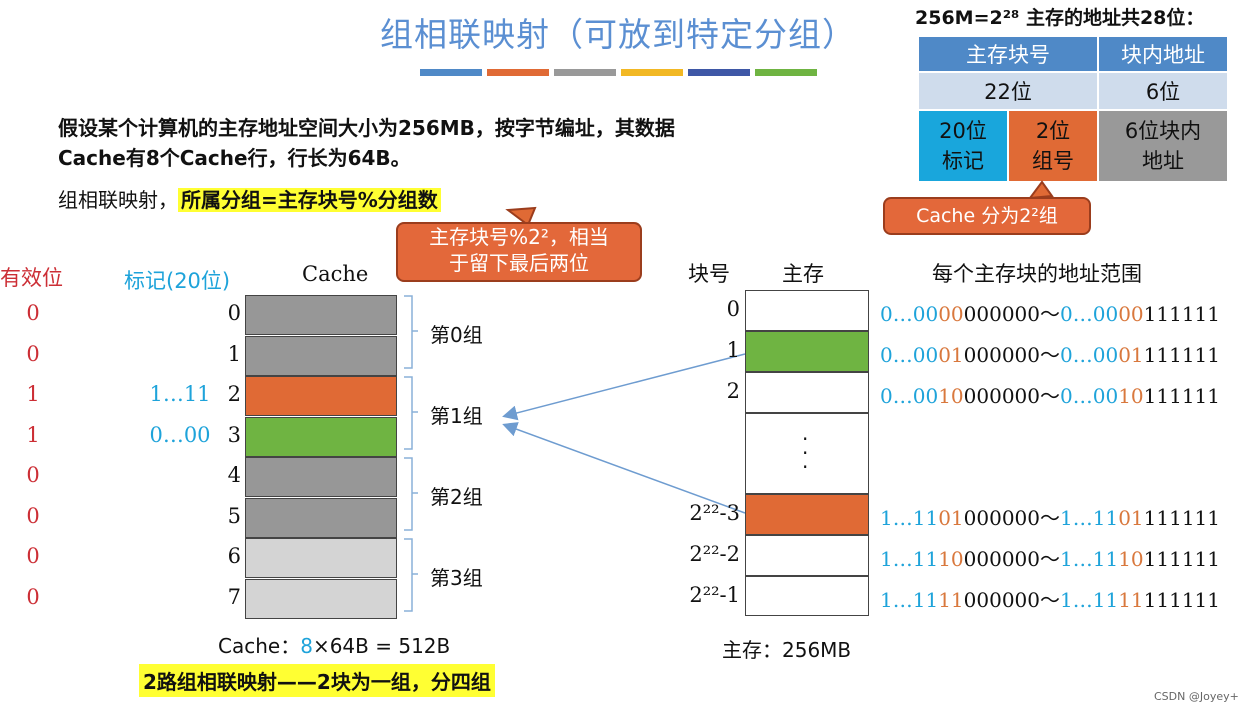 The image size is (1247, 712). What do you see at coordinates (456, 578) in the screenshot?
I see `group-label: 第3组` at bounding box center [456, 578].